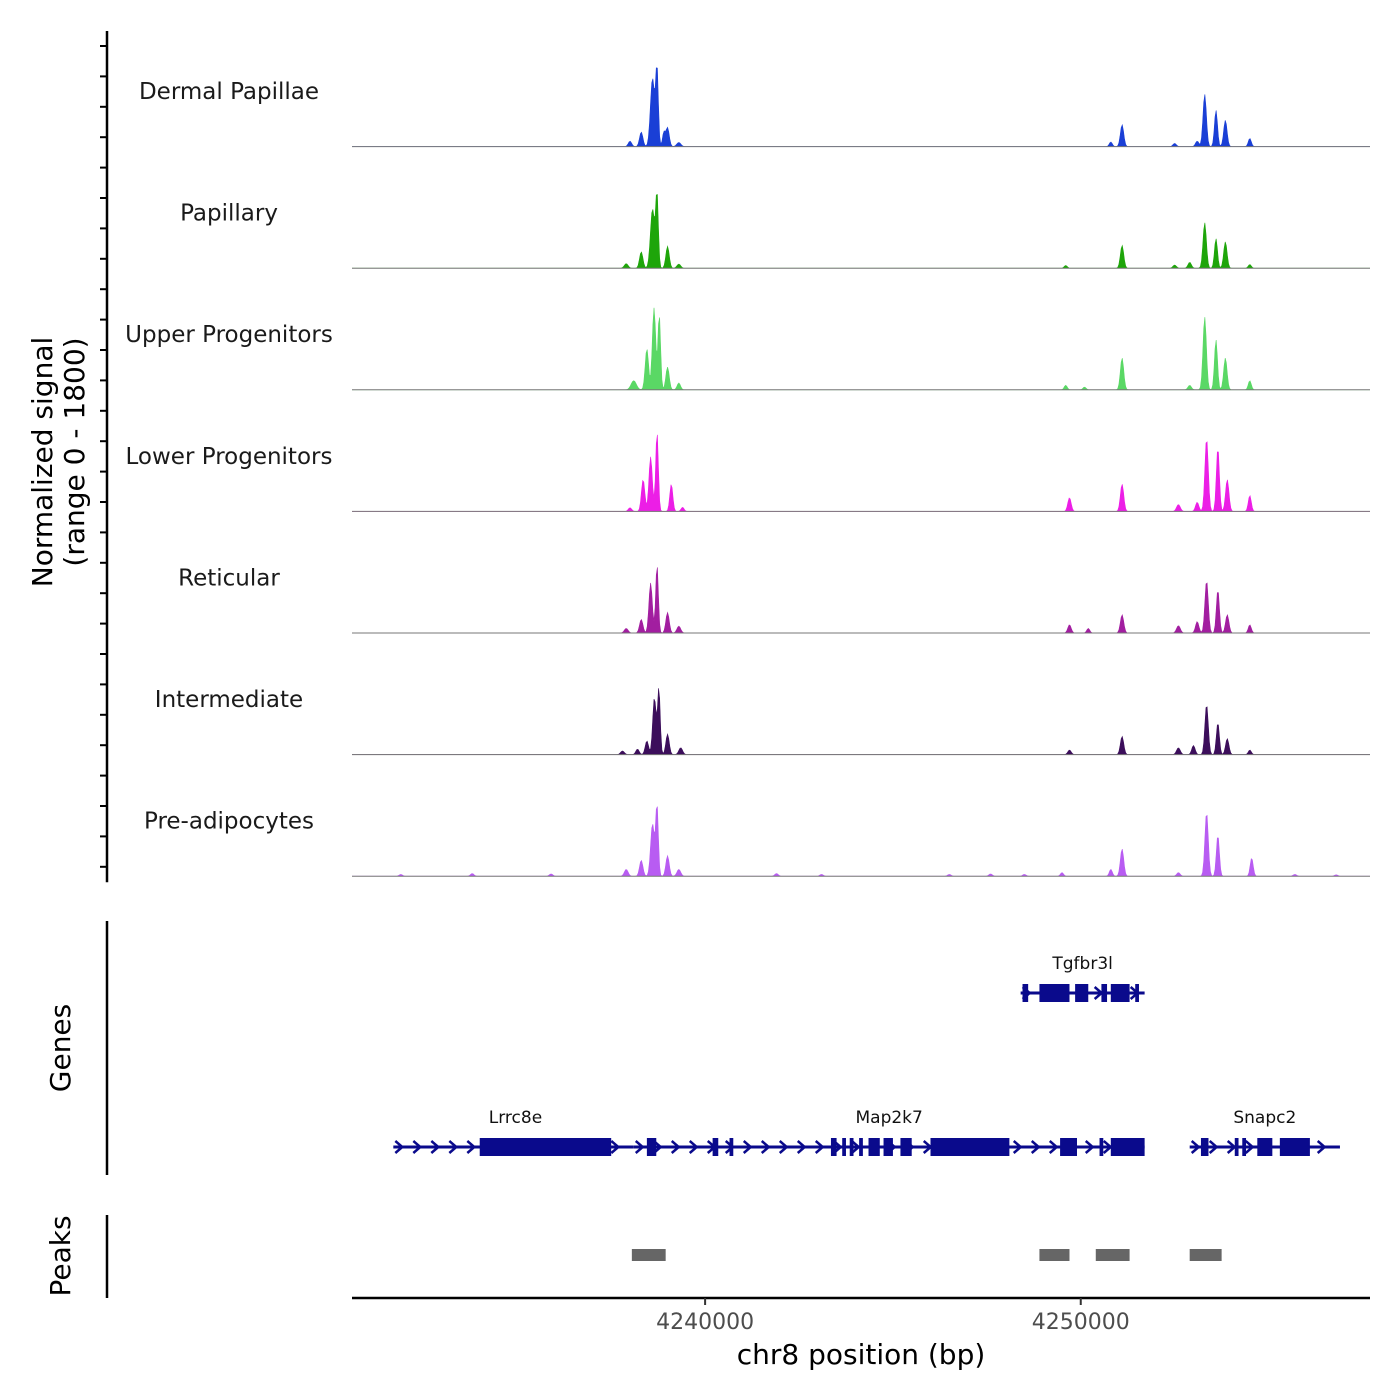  What do you see at coordinates (926, 1255) in the screenshot?
I see `peak-track` at bounding box center [926, 1255].